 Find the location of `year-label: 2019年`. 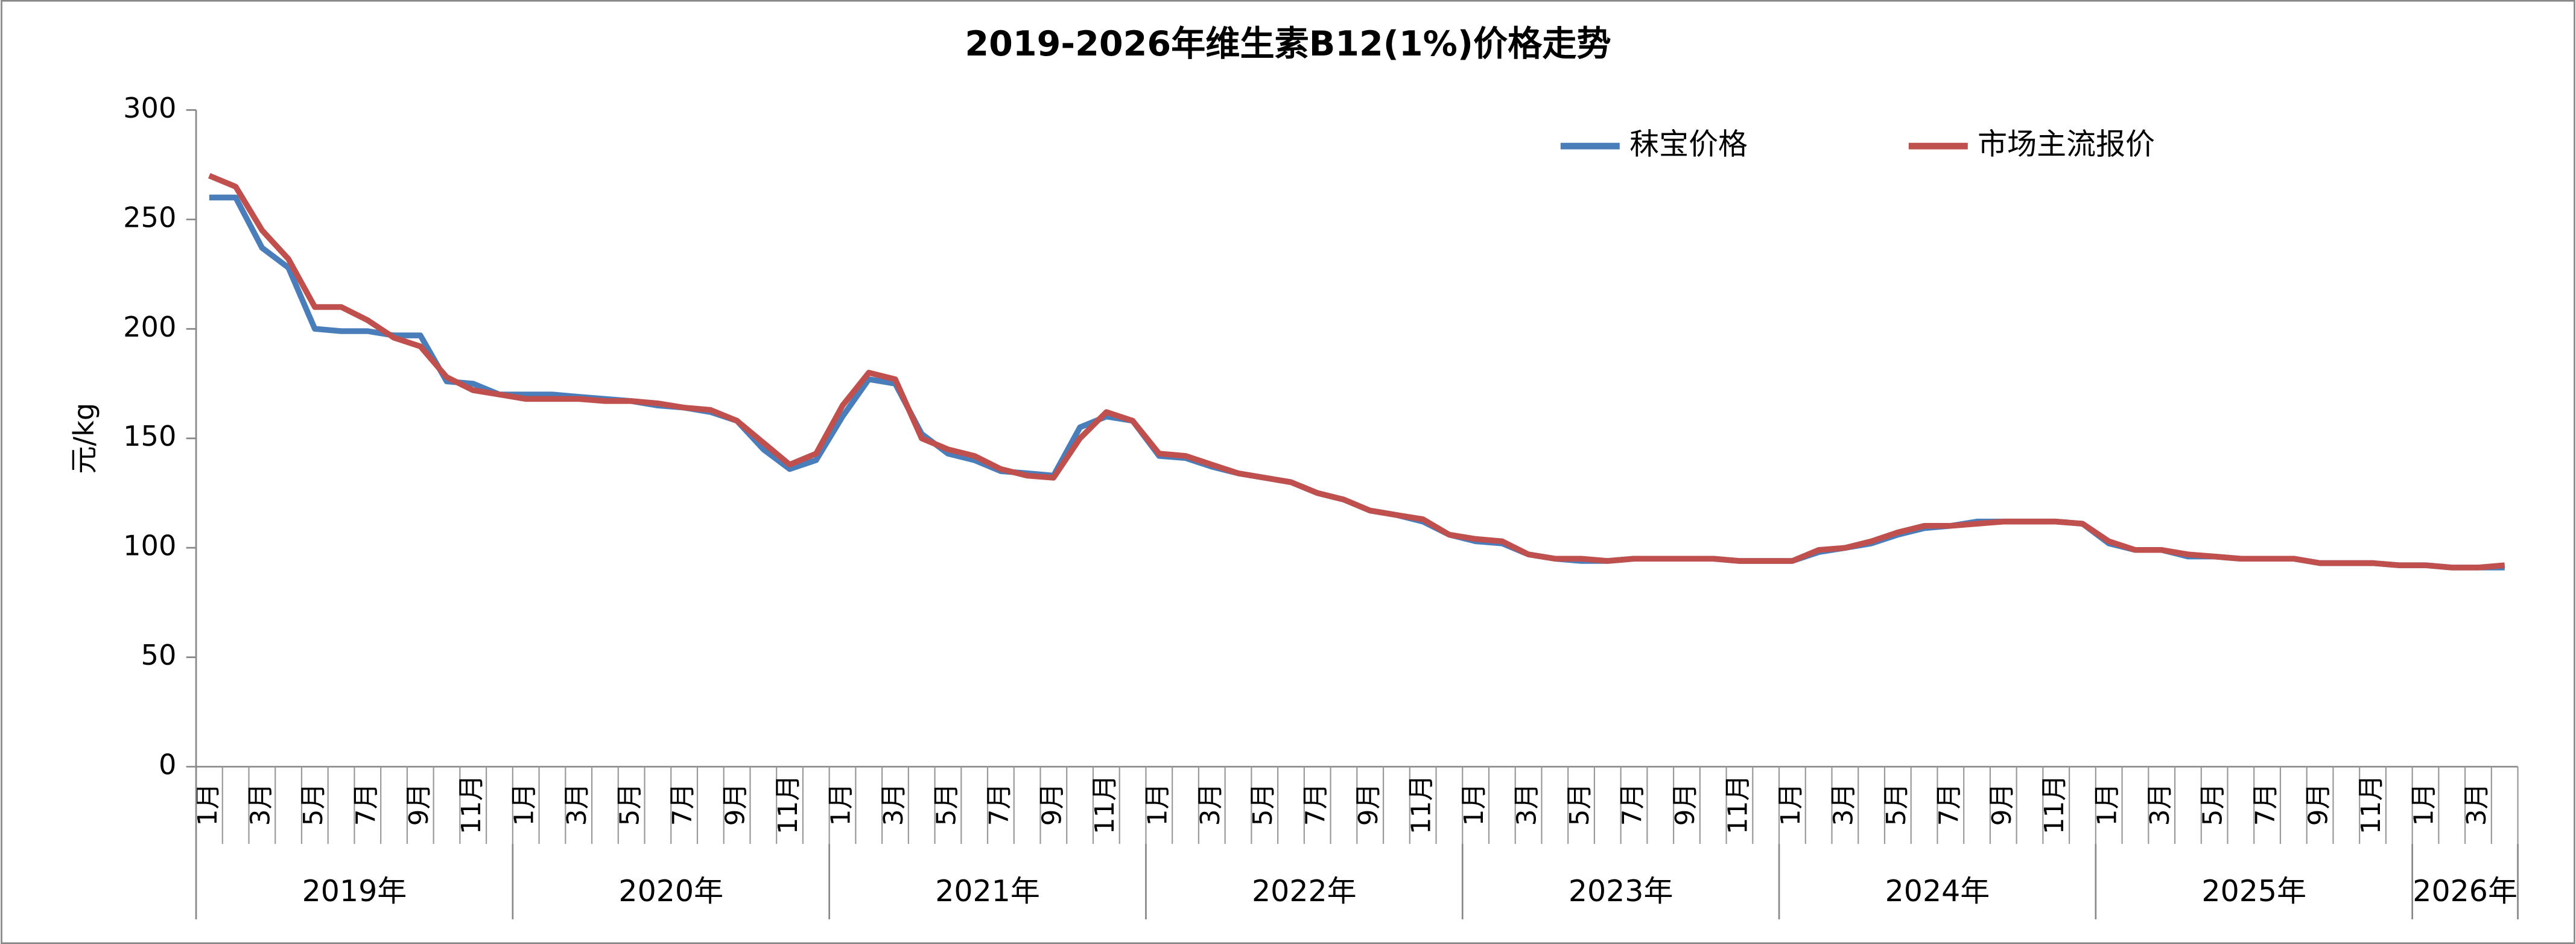

year-label: 2019年 is located at coordinates (354, 891).